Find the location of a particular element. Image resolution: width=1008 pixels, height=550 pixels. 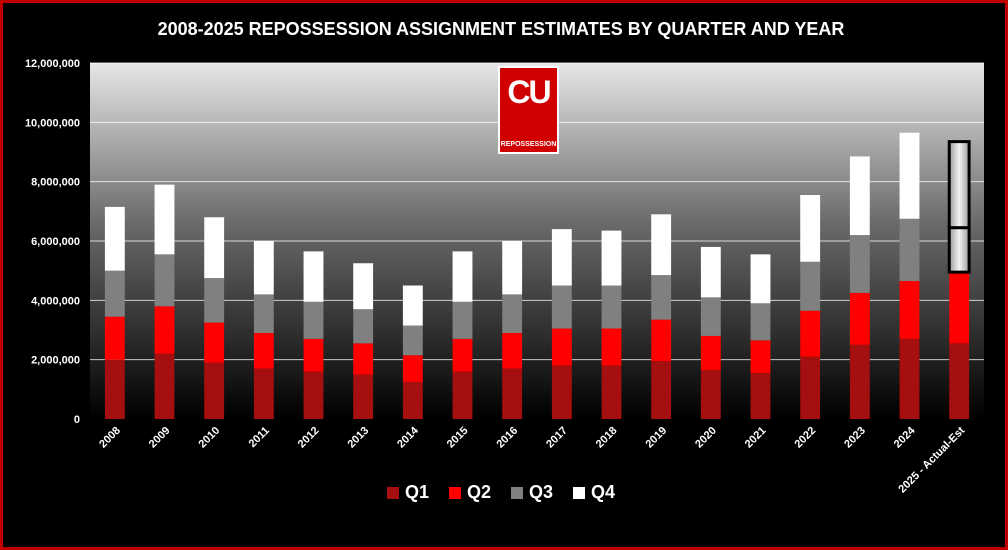

legend-label-q3: Q3 is located at coordinates (541, 492).